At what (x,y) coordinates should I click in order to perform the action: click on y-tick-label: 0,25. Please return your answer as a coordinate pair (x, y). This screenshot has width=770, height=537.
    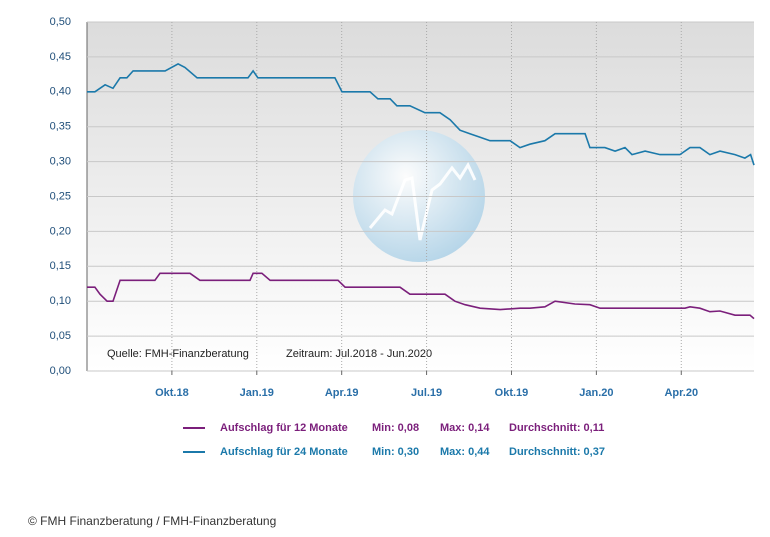
    Looking at the image, I should click on (60, 196).